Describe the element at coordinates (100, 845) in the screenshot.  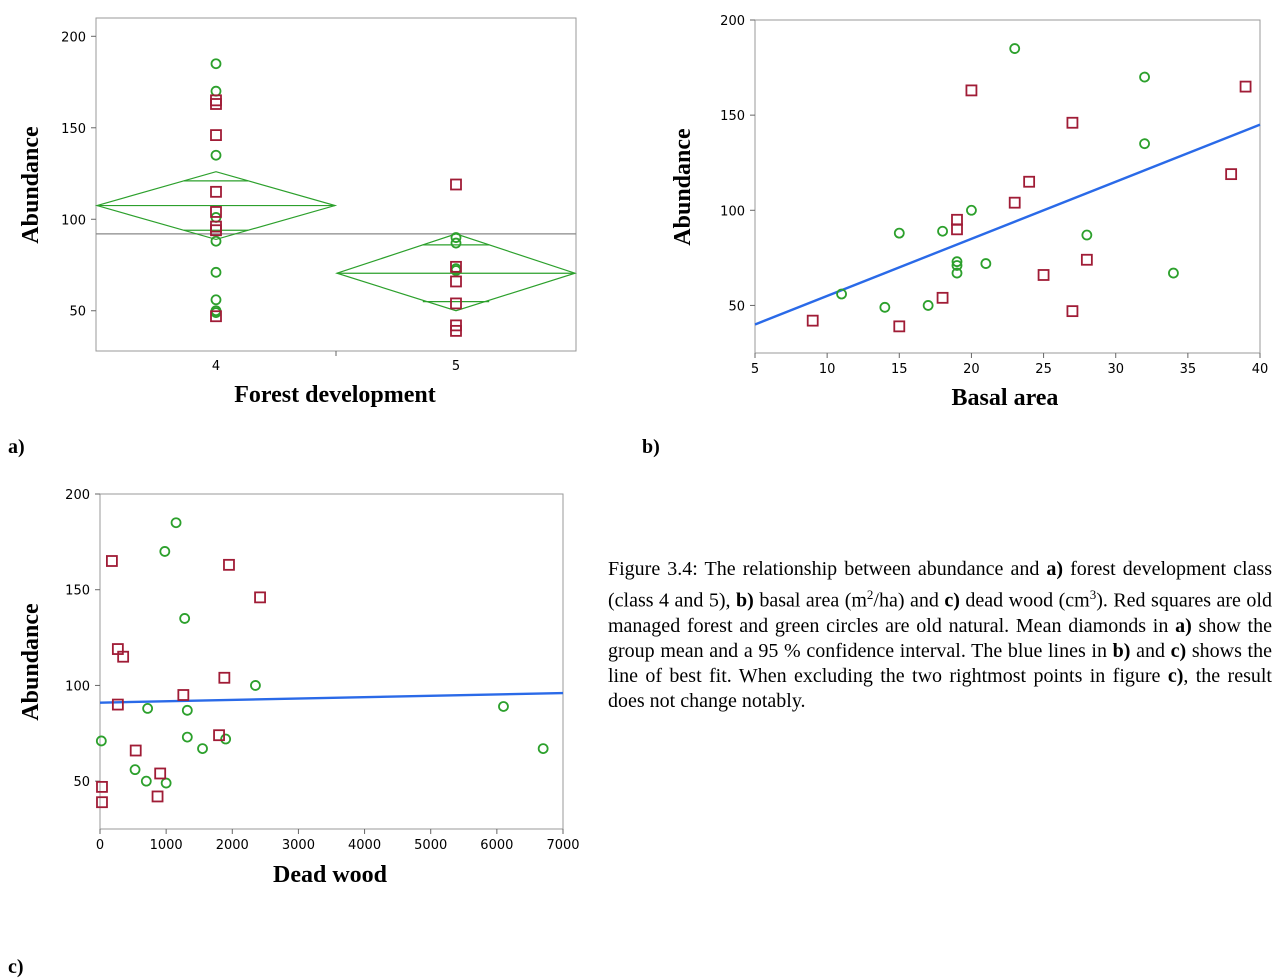
I see `x-tick-label: 0` at that location.